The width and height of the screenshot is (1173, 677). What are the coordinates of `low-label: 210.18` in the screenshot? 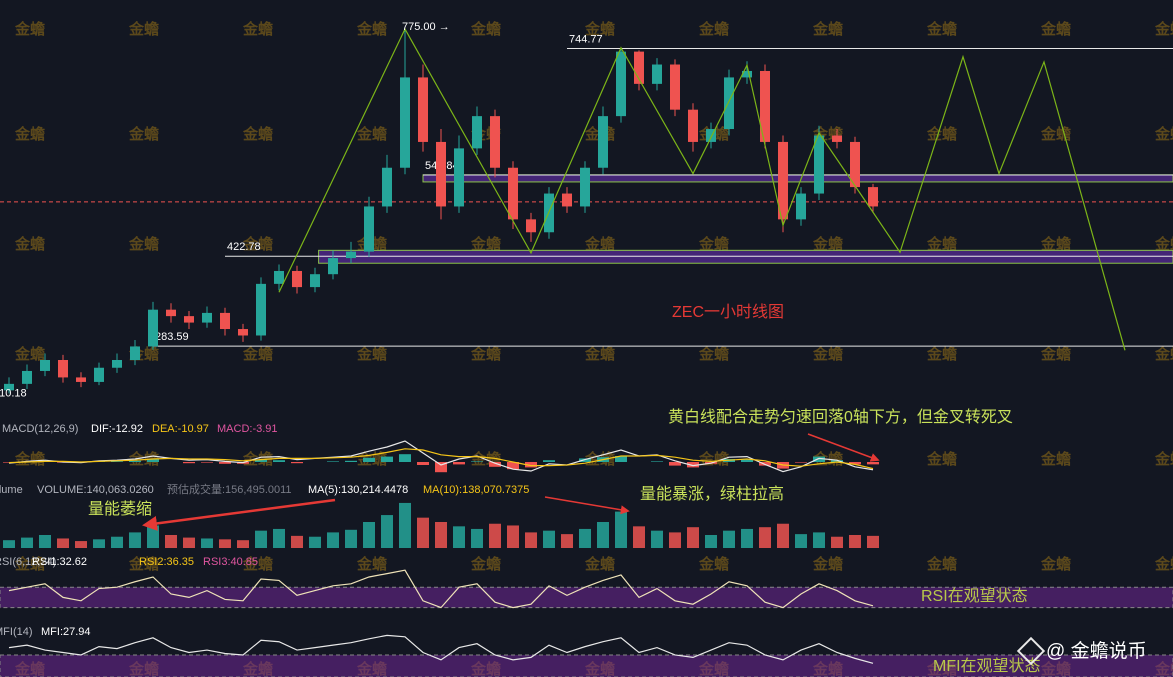 It's located at (13, 393).